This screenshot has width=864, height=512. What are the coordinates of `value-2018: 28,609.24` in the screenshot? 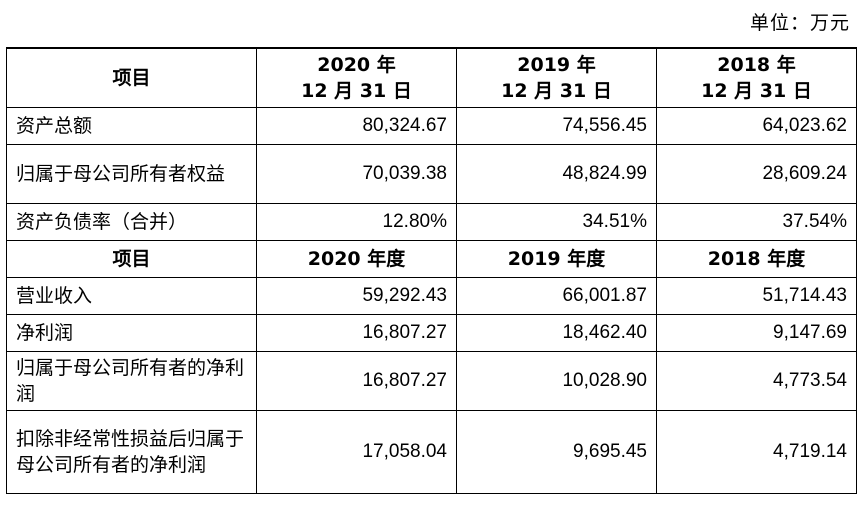 It's located at (756, 174).